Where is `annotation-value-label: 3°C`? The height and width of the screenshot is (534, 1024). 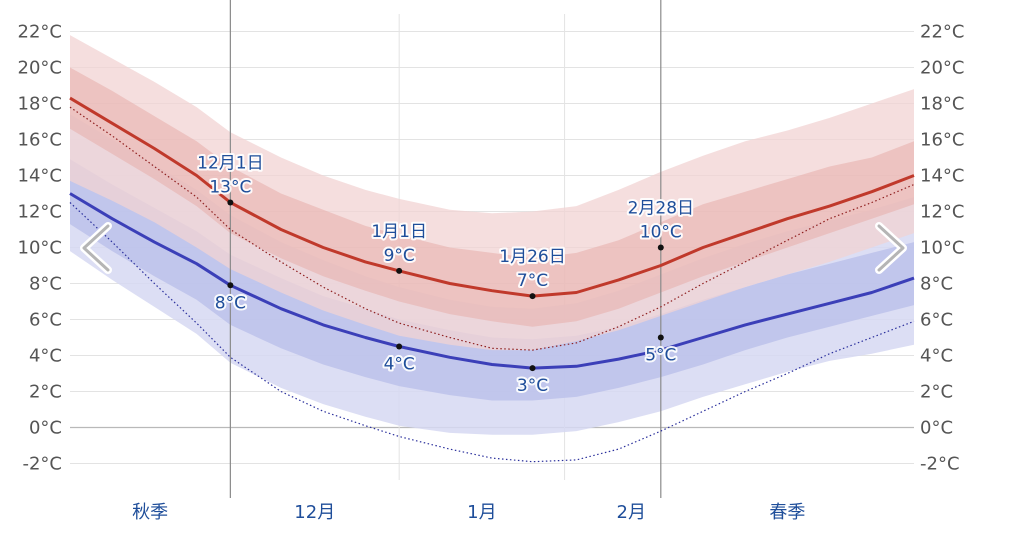
annotation-value-label: 3°C is located at coordinates (532, 386).